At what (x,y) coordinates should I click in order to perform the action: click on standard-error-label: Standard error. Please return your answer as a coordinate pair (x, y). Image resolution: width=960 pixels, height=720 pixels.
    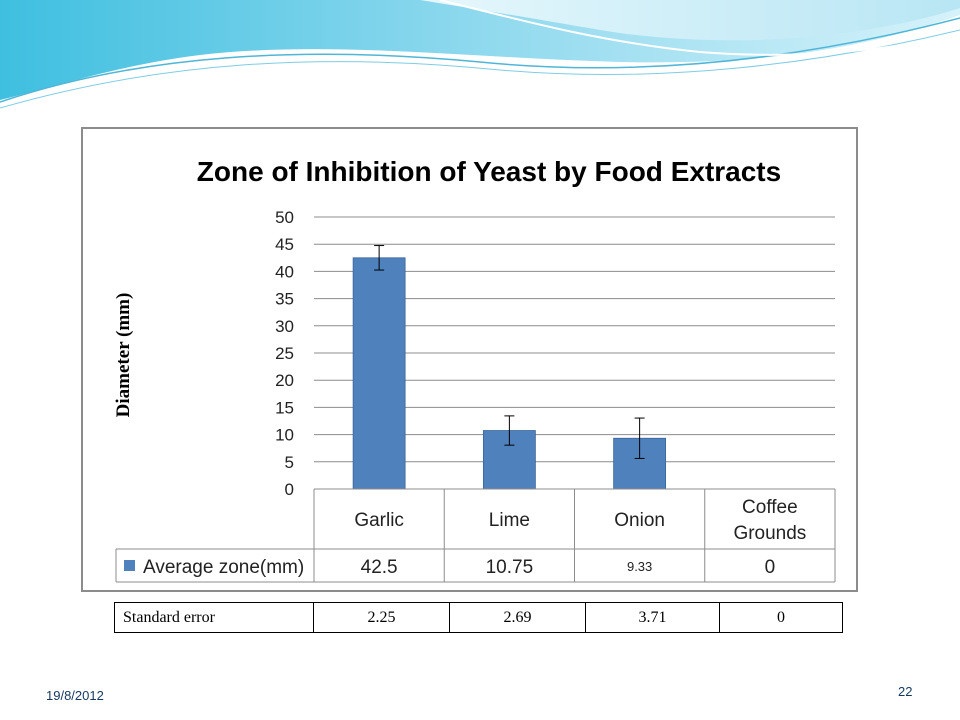
    Looking at the image, I should click on (214, 617).